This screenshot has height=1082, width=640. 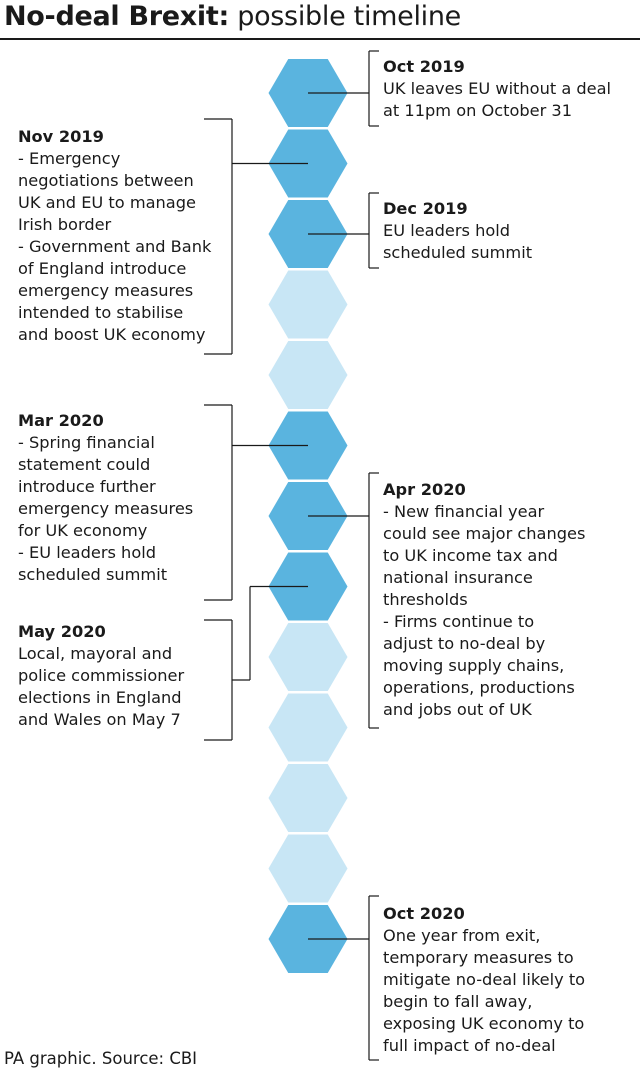 What do you see at coordinates (458, 1001) in the screenshot?
I see `event-line: begin to fall away,` at bounding box center [458, 1001].